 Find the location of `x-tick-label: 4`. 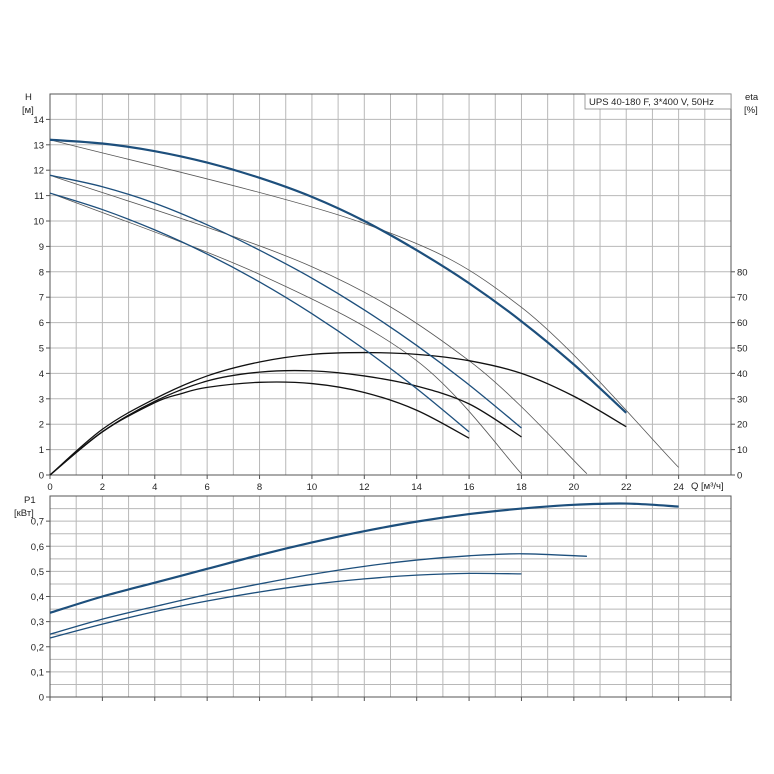

x-tick-label: 4 is located at coordinates (154, 487).